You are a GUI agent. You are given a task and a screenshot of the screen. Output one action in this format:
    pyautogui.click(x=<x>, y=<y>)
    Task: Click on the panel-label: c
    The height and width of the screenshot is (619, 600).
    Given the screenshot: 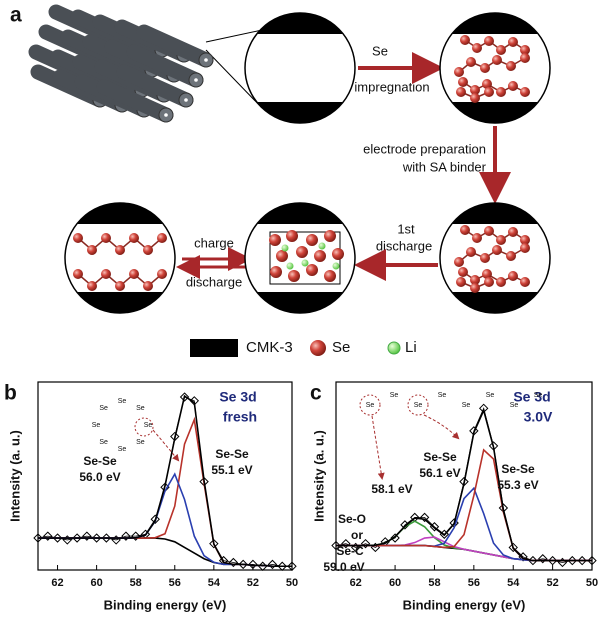 What is the action you would take?
    pyautogui.click(x=316, y=393)
    